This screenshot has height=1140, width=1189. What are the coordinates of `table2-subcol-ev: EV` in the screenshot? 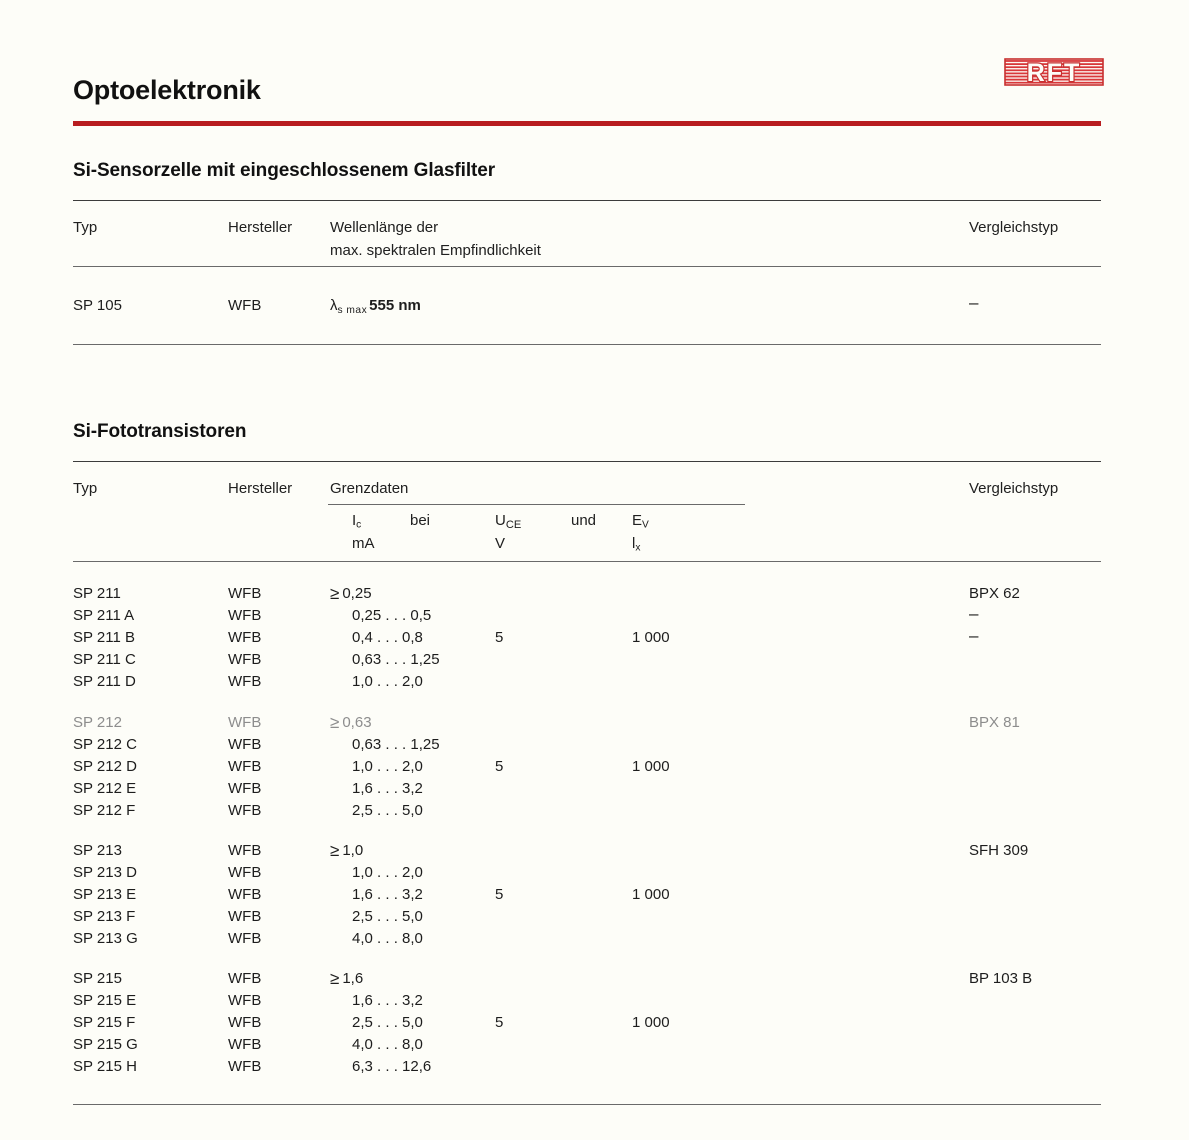 It's located at (640, 522).